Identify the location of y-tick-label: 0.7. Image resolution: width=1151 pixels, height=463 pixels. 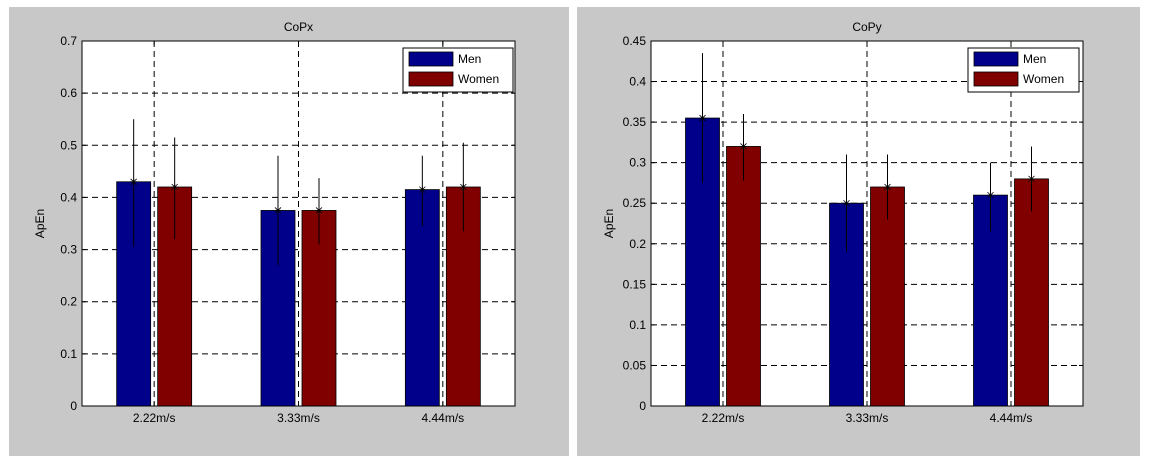
(68, 41).